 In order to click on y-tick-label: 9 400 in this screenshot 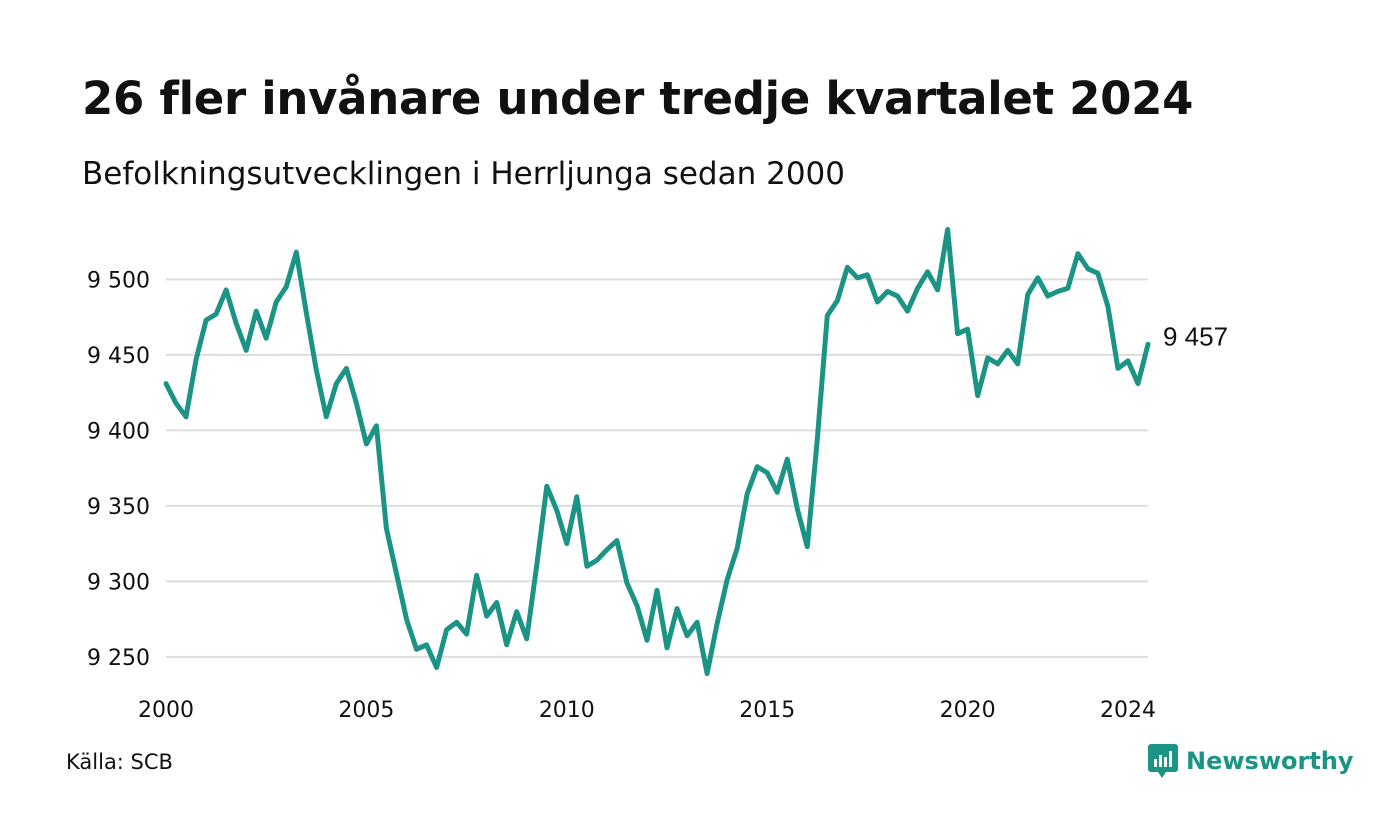, I will do `click(118, 431)`.